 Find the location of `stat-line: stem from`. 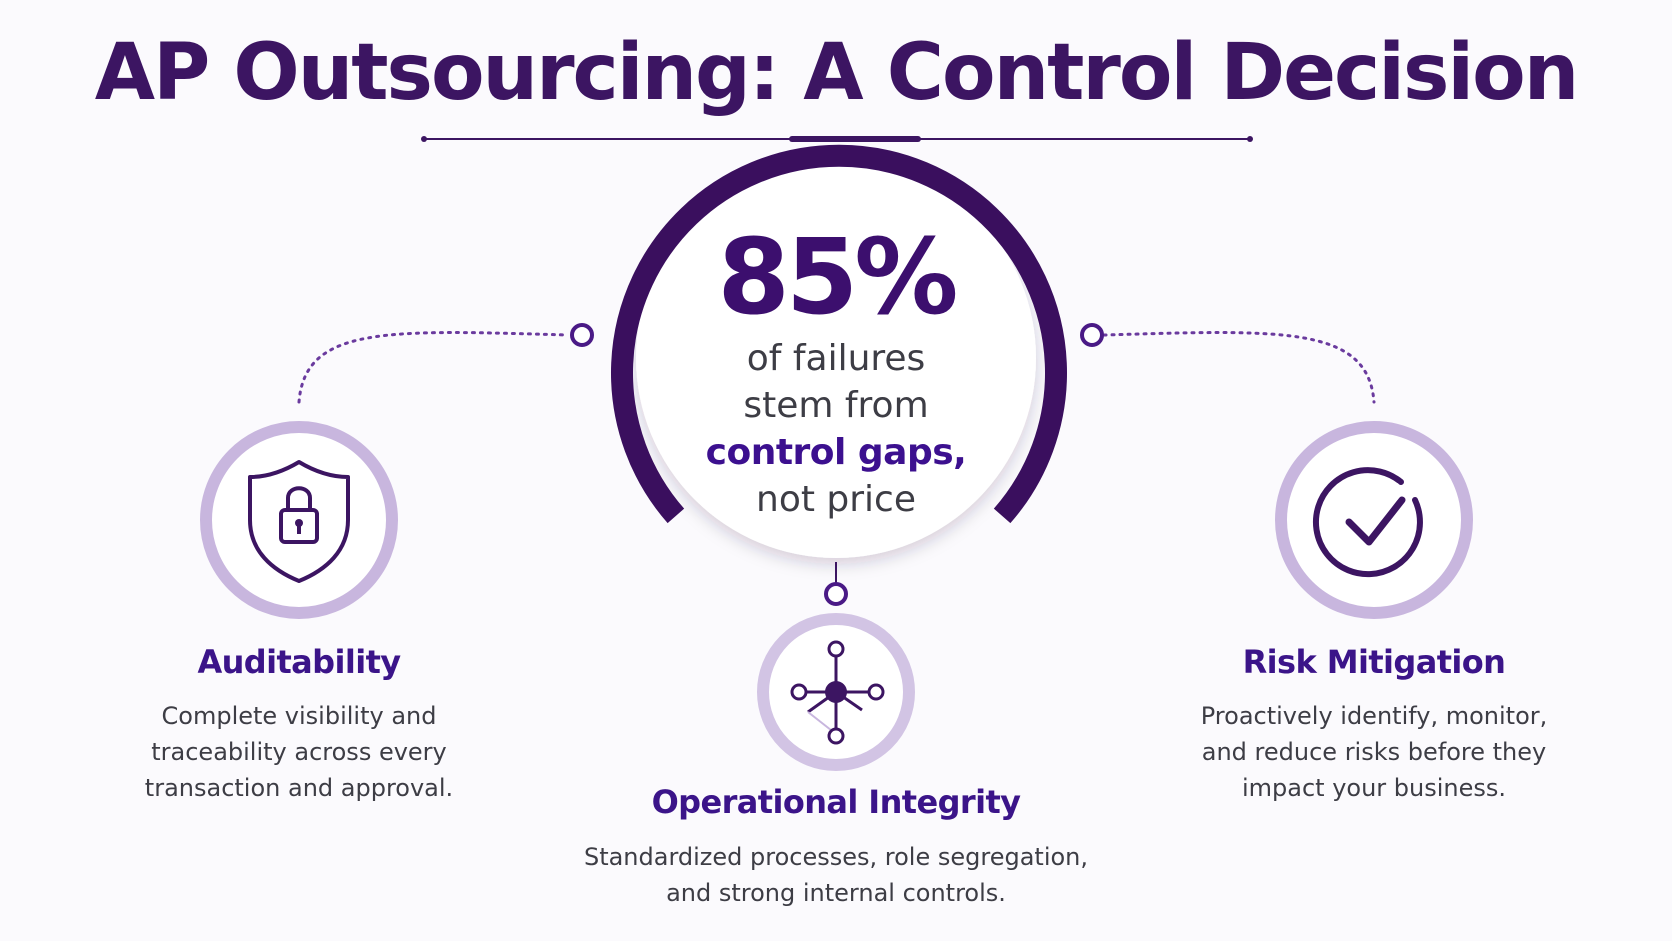

stat-line: stem from is located at coordinates (836, 405).